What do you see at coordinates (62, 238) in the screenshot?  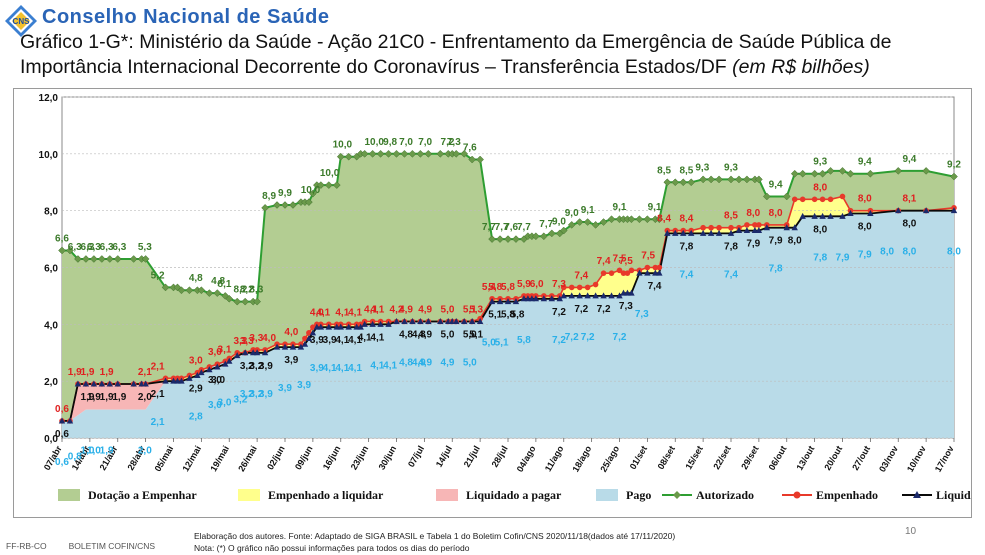 I see `data-label-autorizado: 6,6` at bounding box center [62, 238].